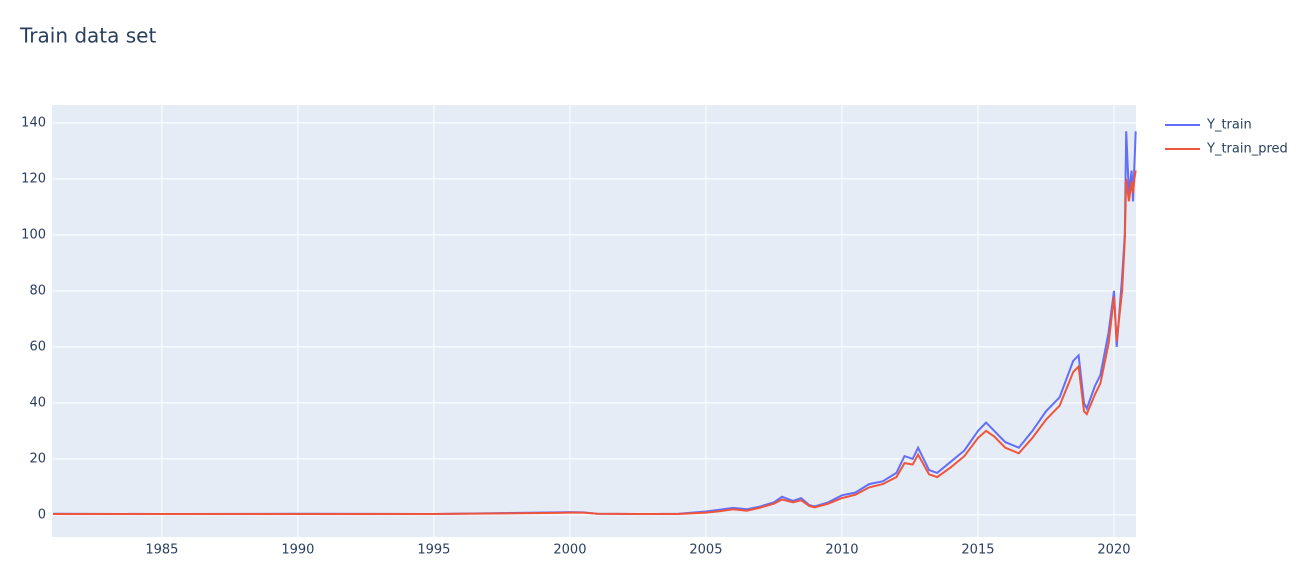  I want to click on y-tick-label: 60, so click(37, 346).